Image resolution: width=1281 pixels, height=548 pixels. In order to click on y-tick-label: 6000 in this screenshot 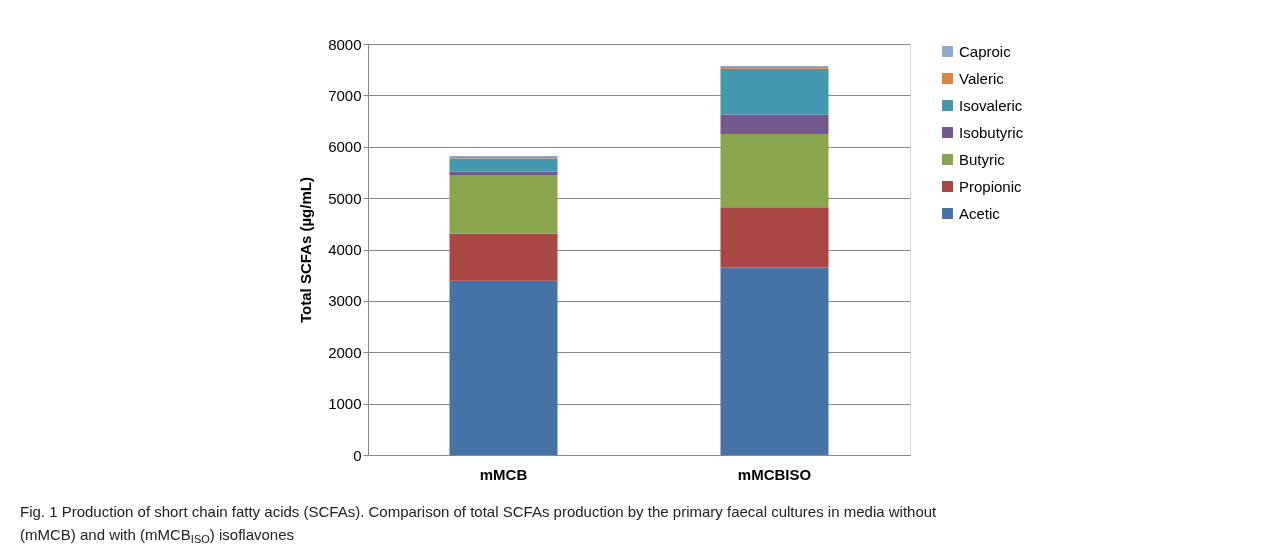, I will do `click(345, 147)`.